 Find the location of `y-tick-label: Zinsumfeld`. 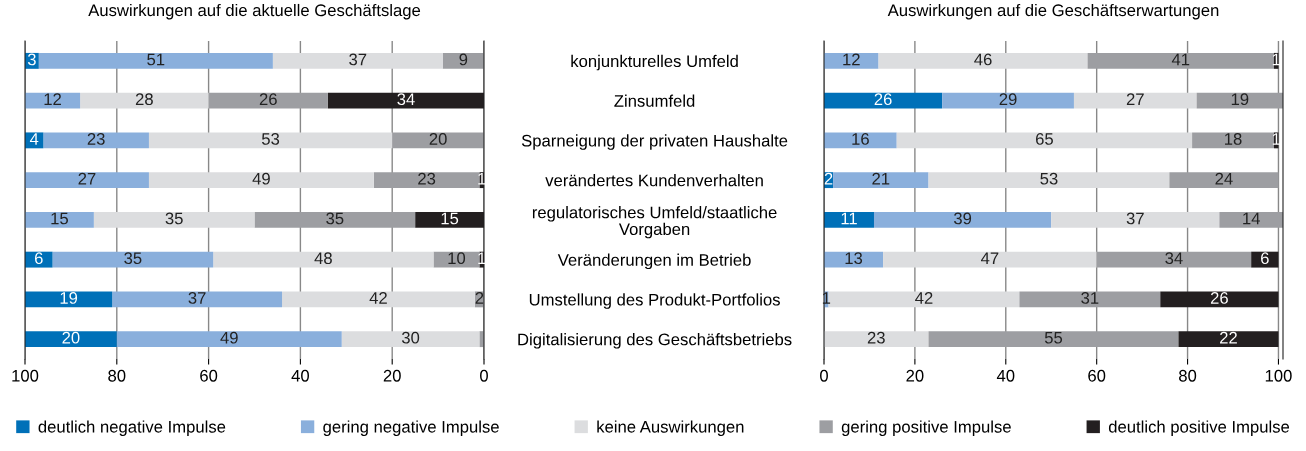

y-tick-label: Zinsumfeld is located at coordinates (654, 100).